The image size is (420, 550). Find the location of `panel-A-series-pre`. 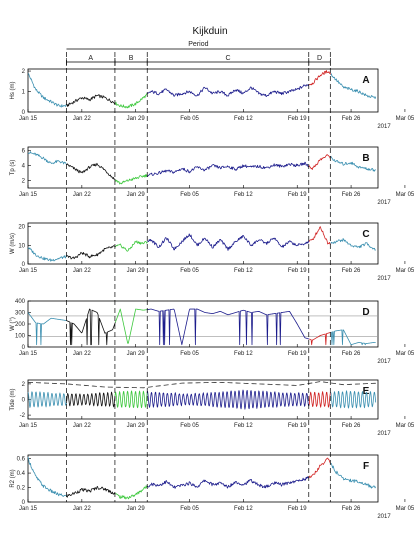

panel-A-series-pre is located at coordinates (47, 90).